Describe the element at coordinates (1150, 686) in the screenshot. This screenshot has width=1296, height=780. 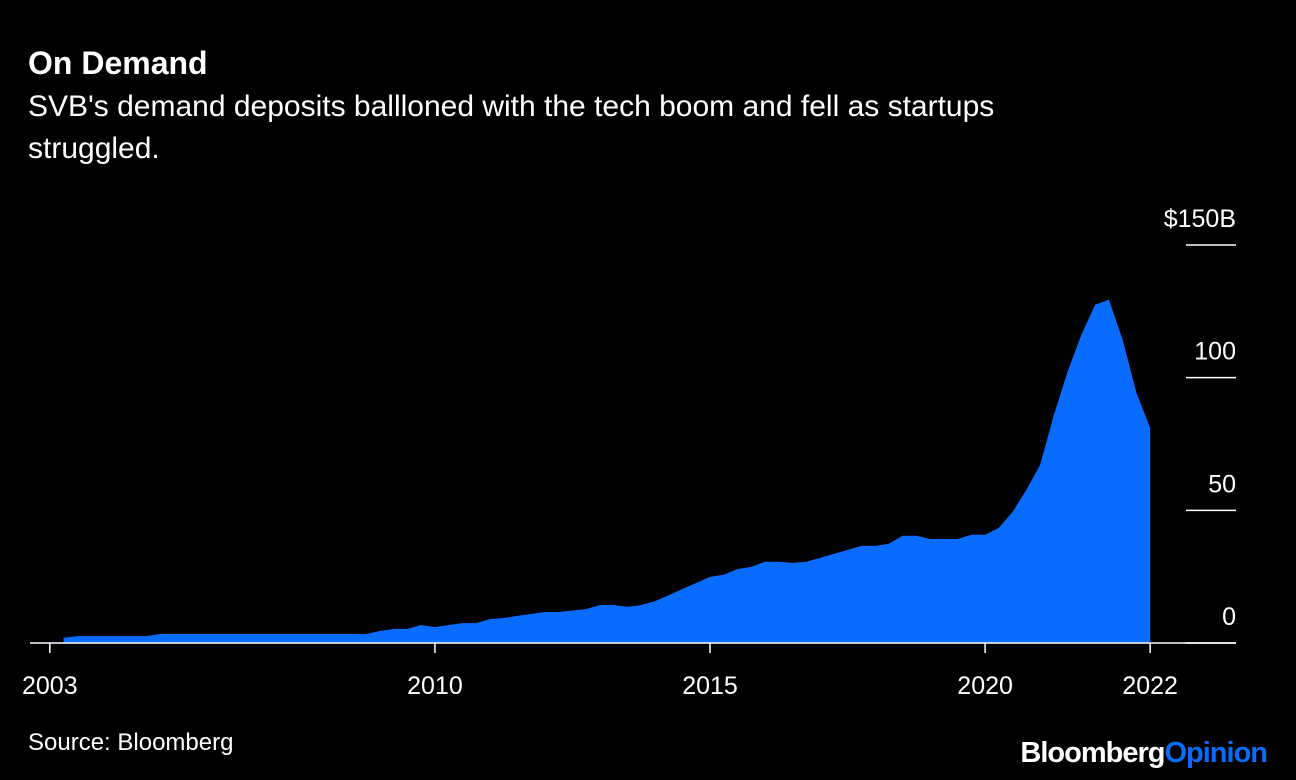
I see `x-tick-label: 2022` at that location.